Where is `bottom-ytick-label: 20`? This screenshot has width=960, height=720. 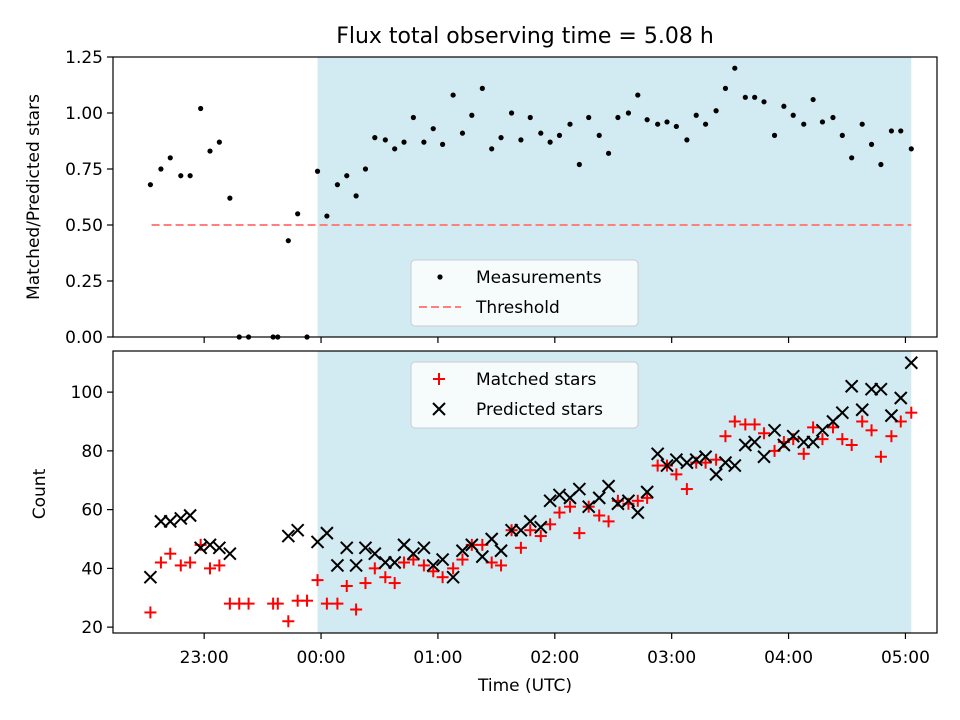
bottom-ytick-label: 20 is located at coordinates (92, 628).